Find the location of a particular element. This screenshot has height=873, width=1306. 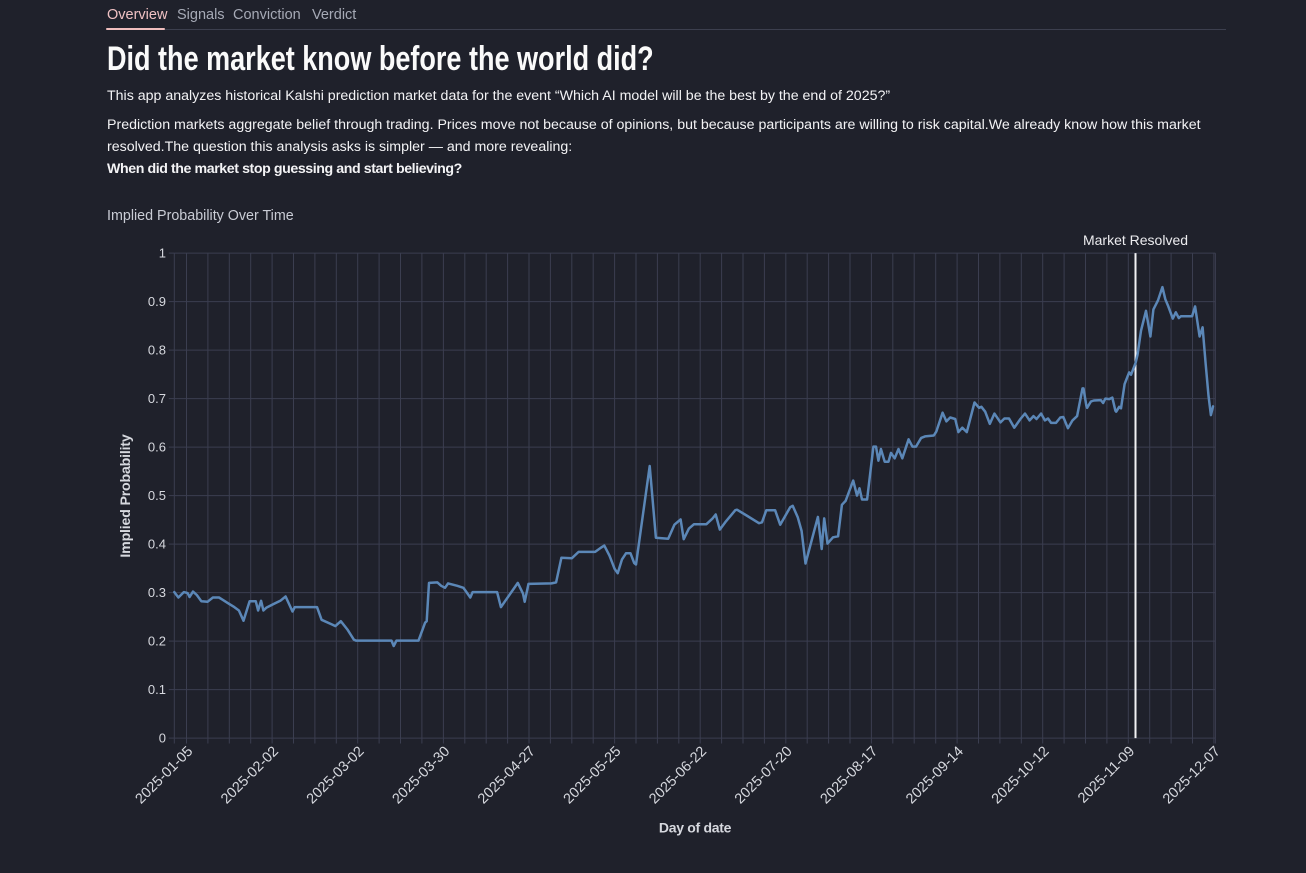

svg-text: 2025-06-22 is located at coordinates (678, 776).